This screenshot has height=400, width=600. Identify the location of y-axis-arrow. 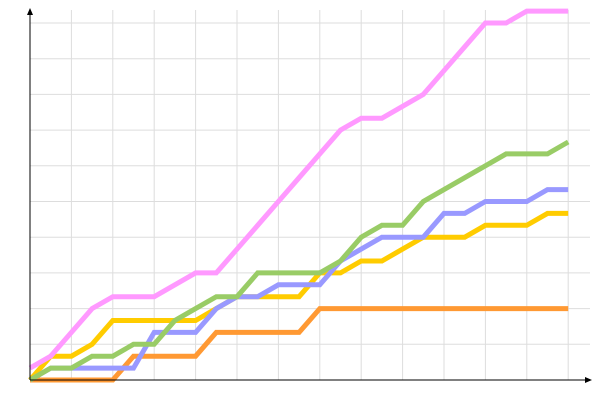
(30, 11).